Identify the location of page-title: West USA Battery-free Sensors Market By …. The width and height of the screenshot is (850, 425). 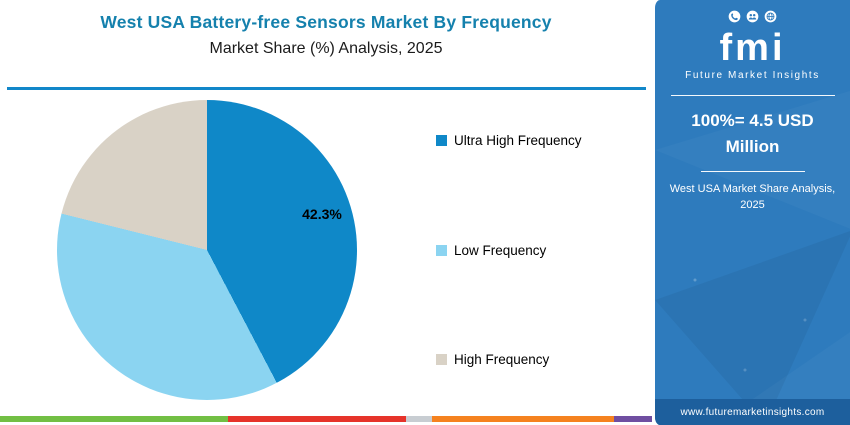
(326, 22).